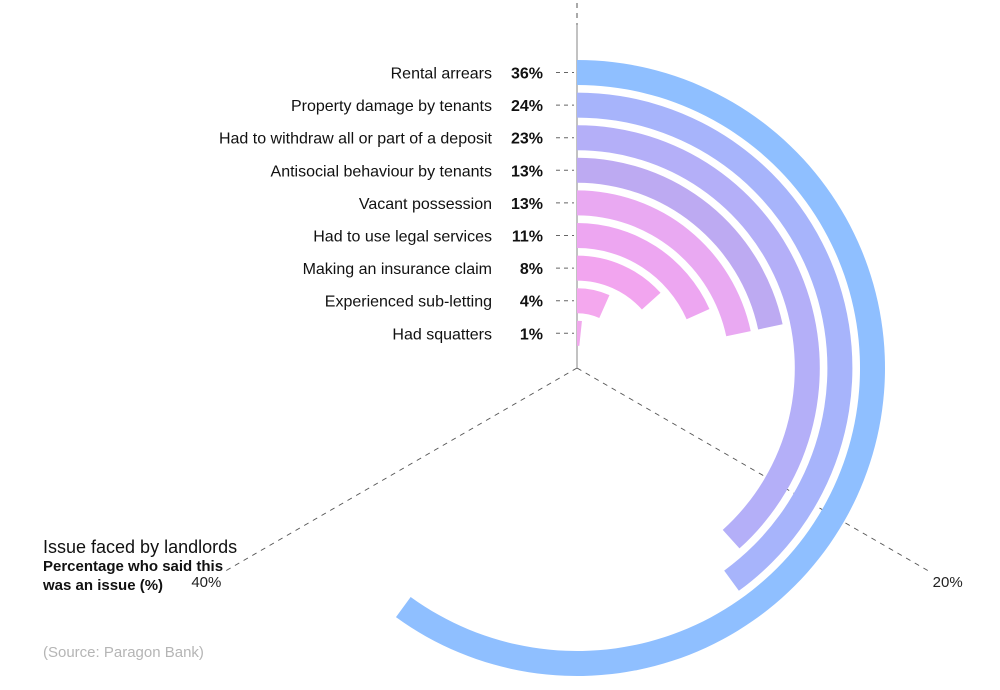 The image size is (1000, 690). Describe the element at coordinates (527, 106) in the screenshot. I see `value-label-1: 24%` at that location.